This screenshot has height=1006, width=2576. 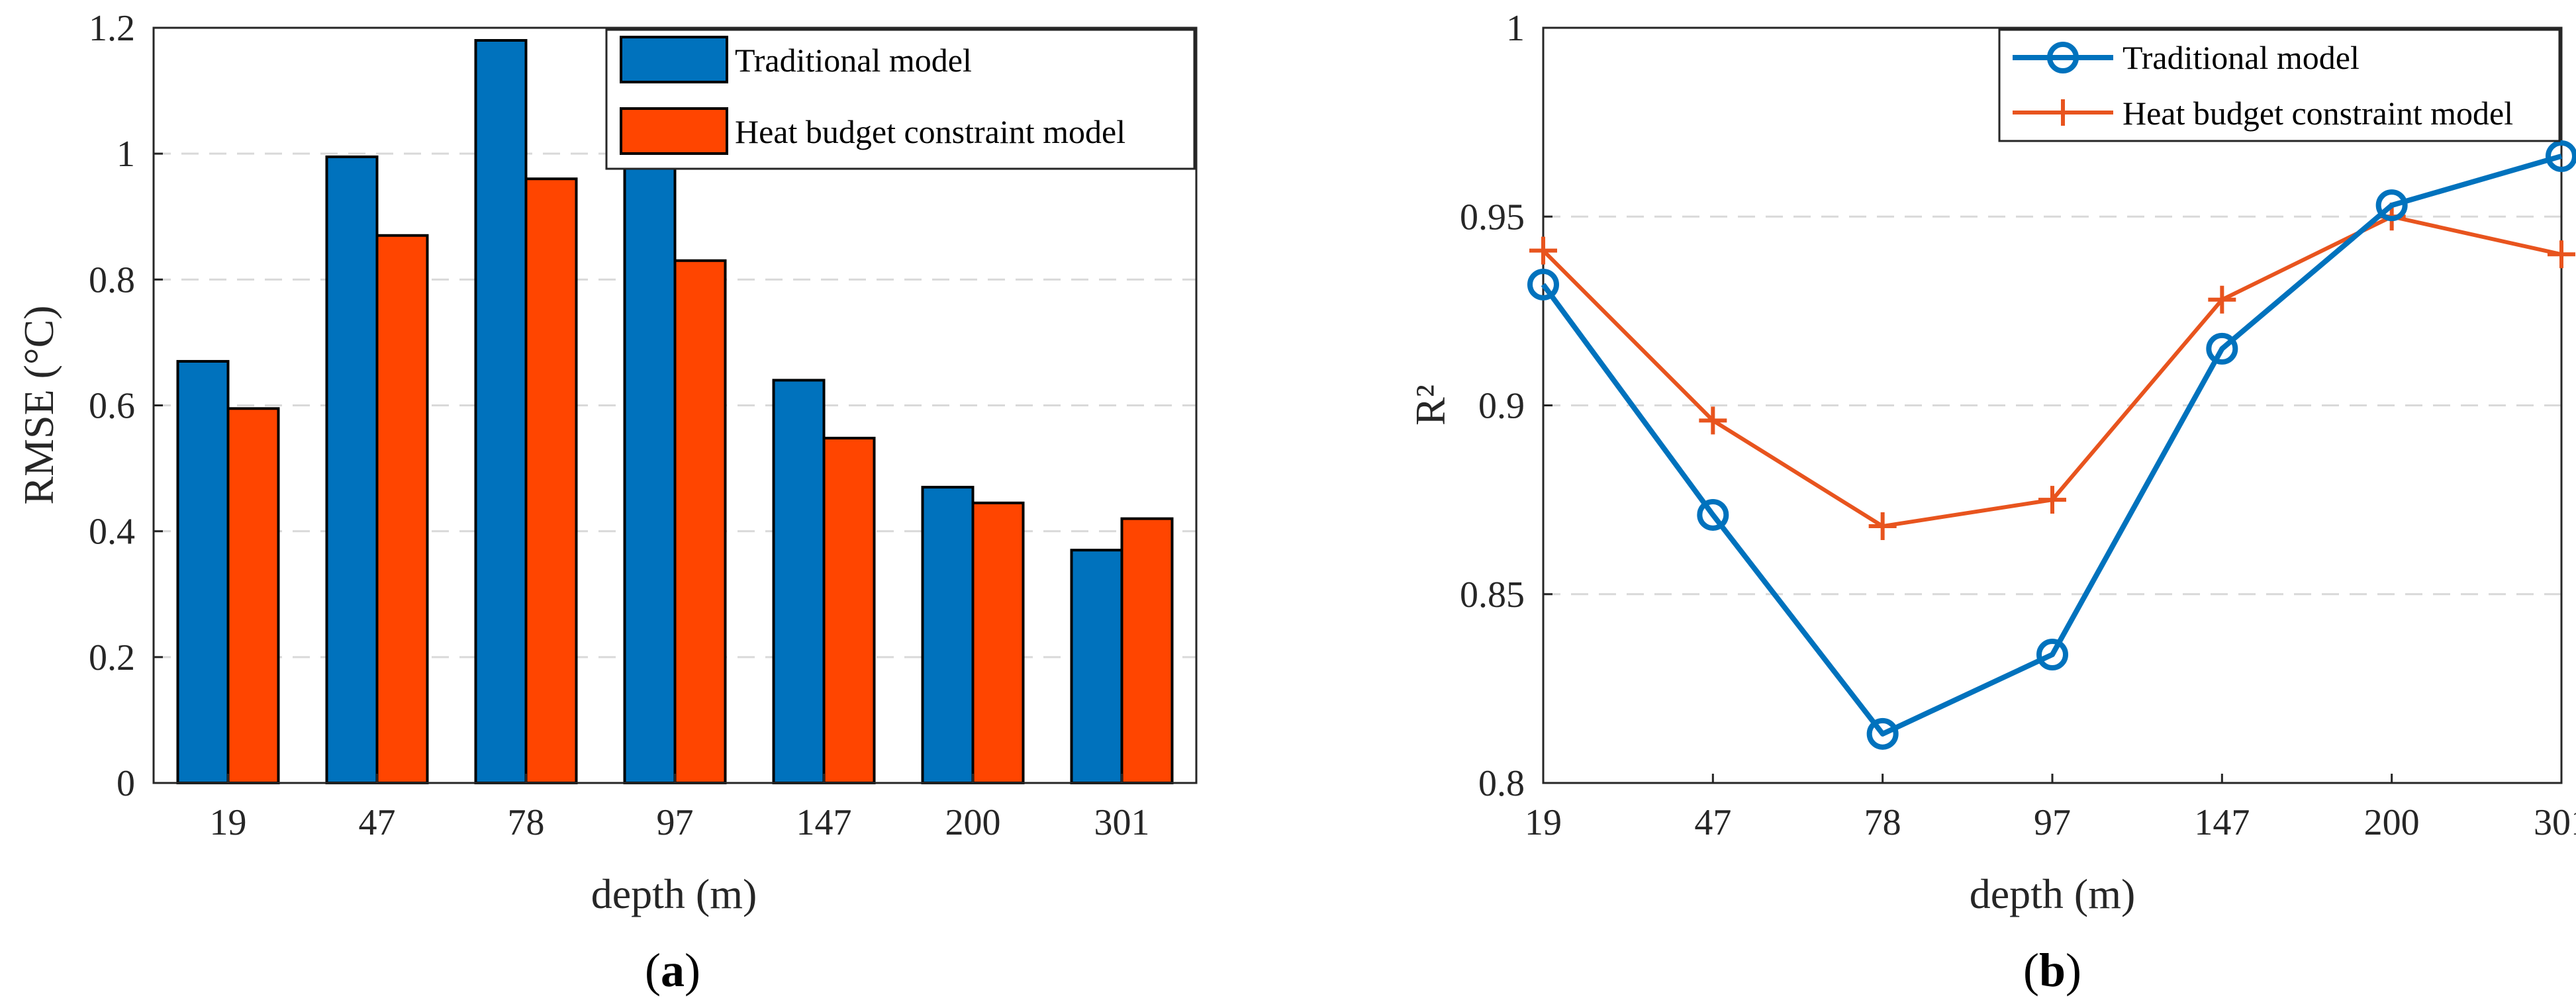 What do you see at coordinates (112, 279) in the screenshot?
I see `chart-a-y-tick-label: 0.8` at bounding box center [112, 279].